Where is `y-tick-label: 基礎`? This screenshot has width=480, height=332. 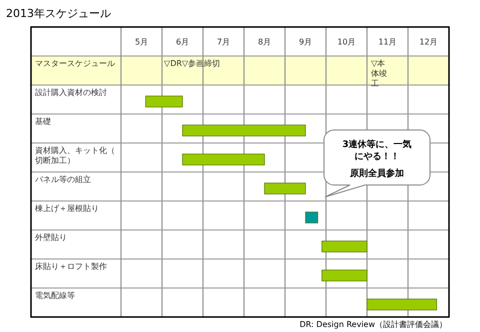 y-tick-label: 基礎 is located at coordinates (43, 121).